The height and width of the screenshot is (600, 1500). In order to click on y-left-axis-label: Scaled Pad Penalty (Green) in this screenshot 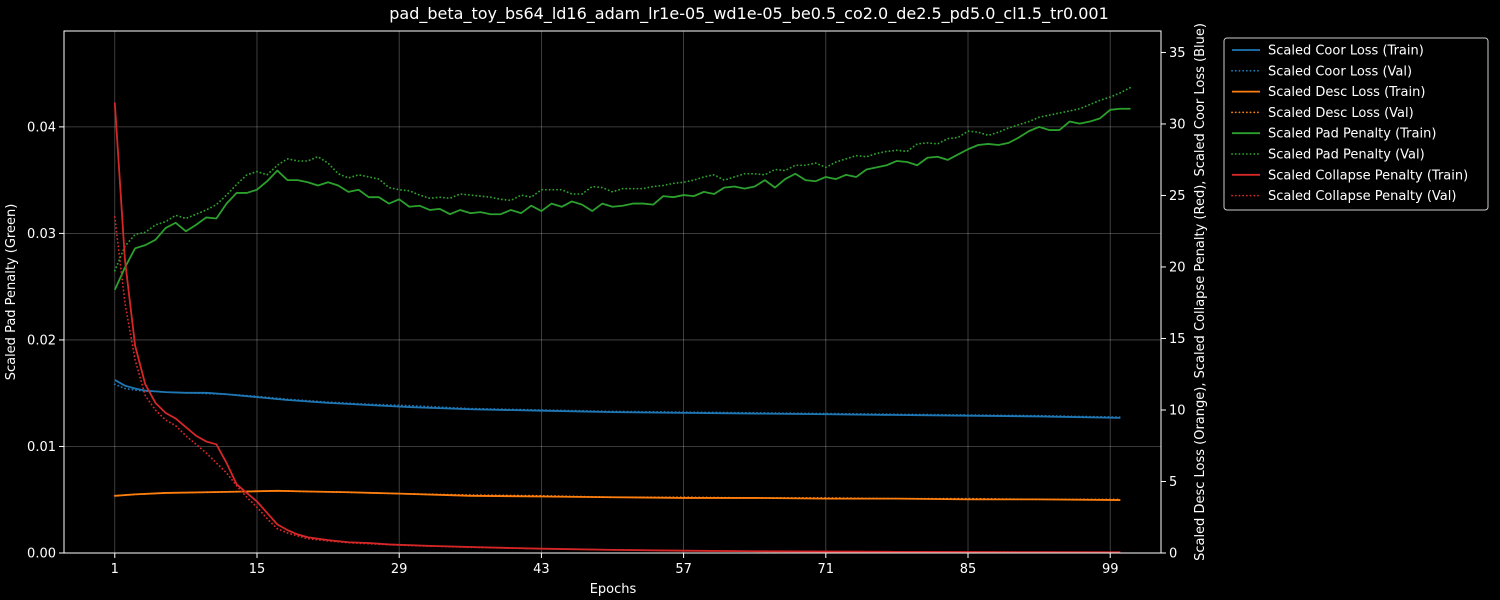, I will do `click(11, 292)`.